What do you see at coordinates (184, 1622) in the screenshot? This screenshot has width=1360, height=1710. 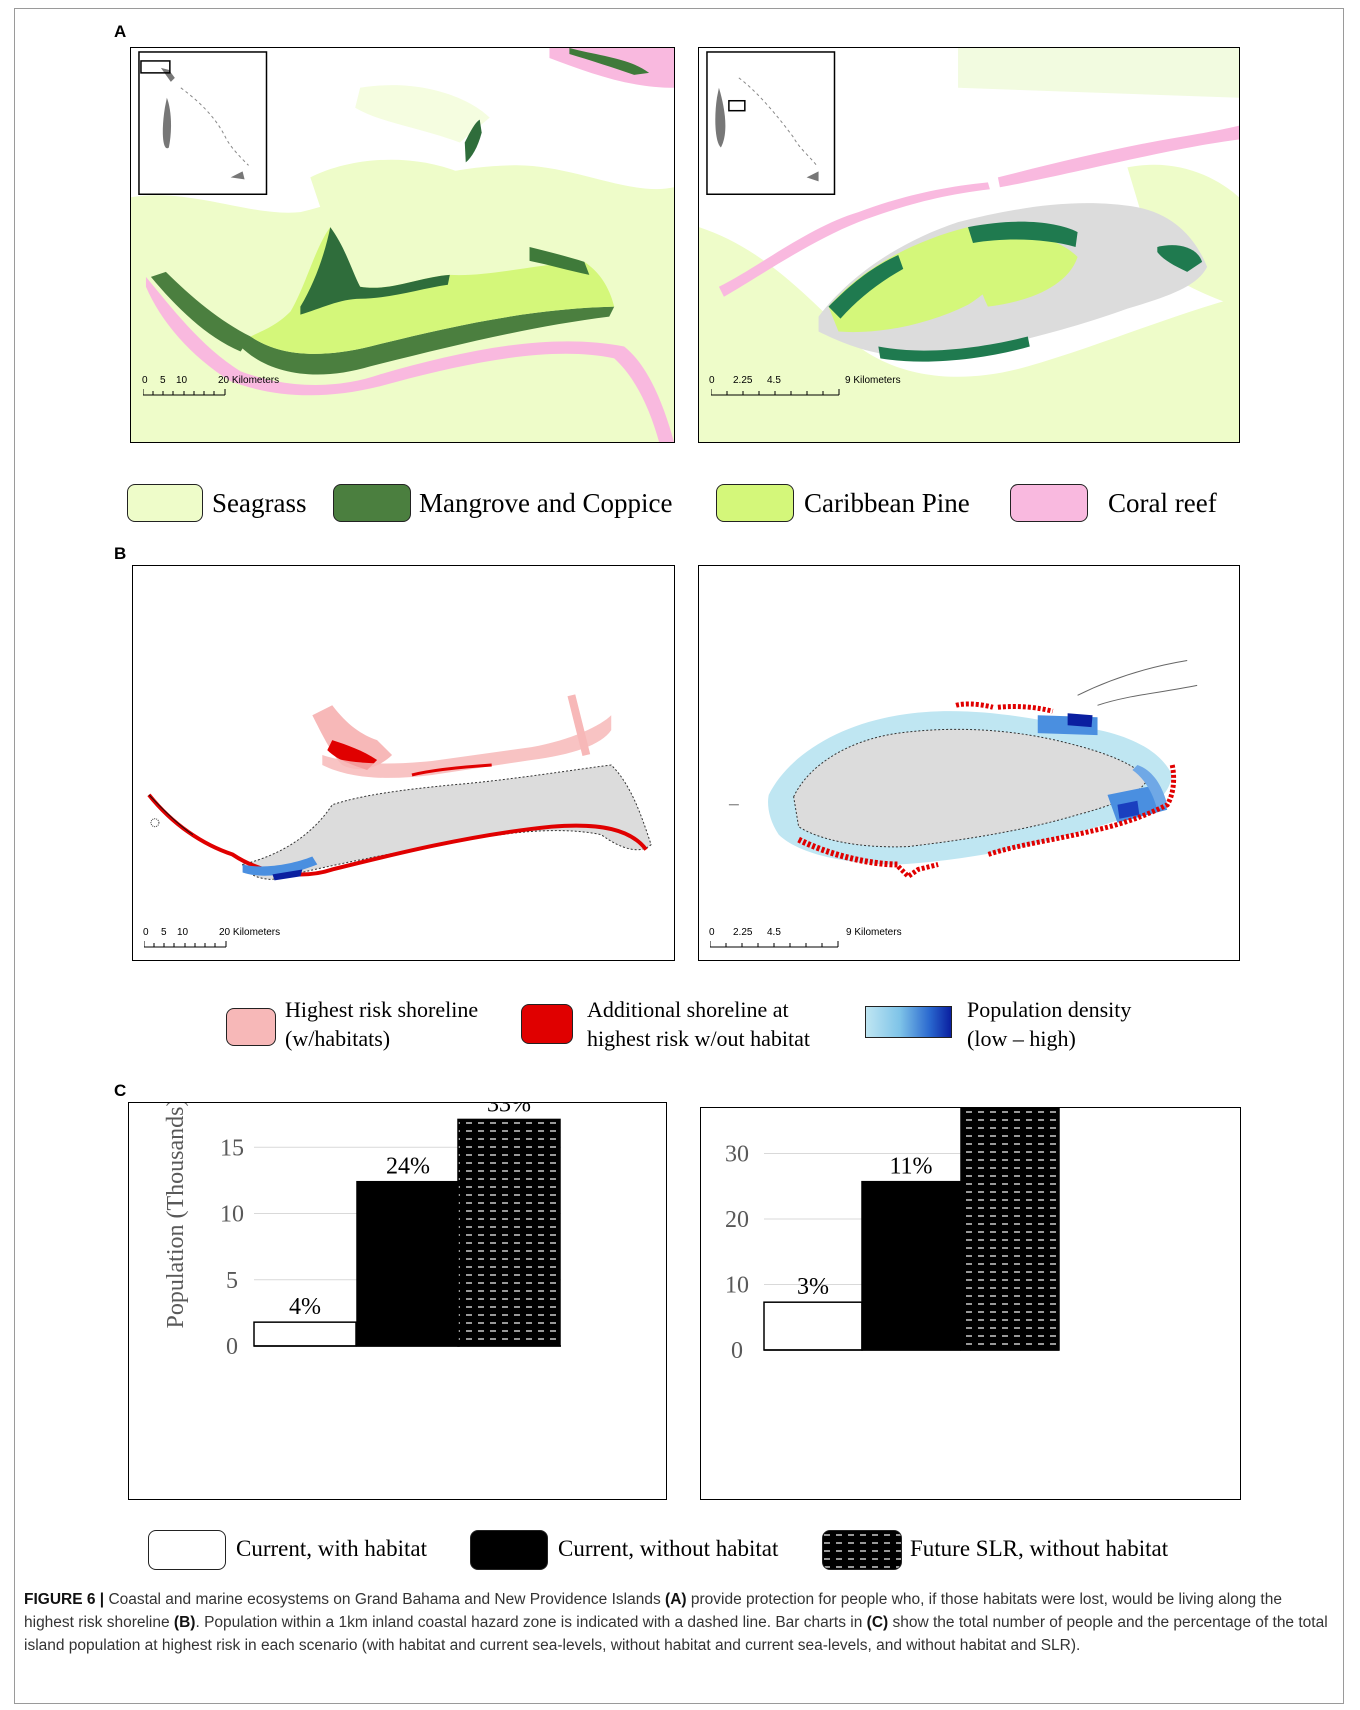 I see `caption-ref-b: (B)` at bounding box center [184, 1622].